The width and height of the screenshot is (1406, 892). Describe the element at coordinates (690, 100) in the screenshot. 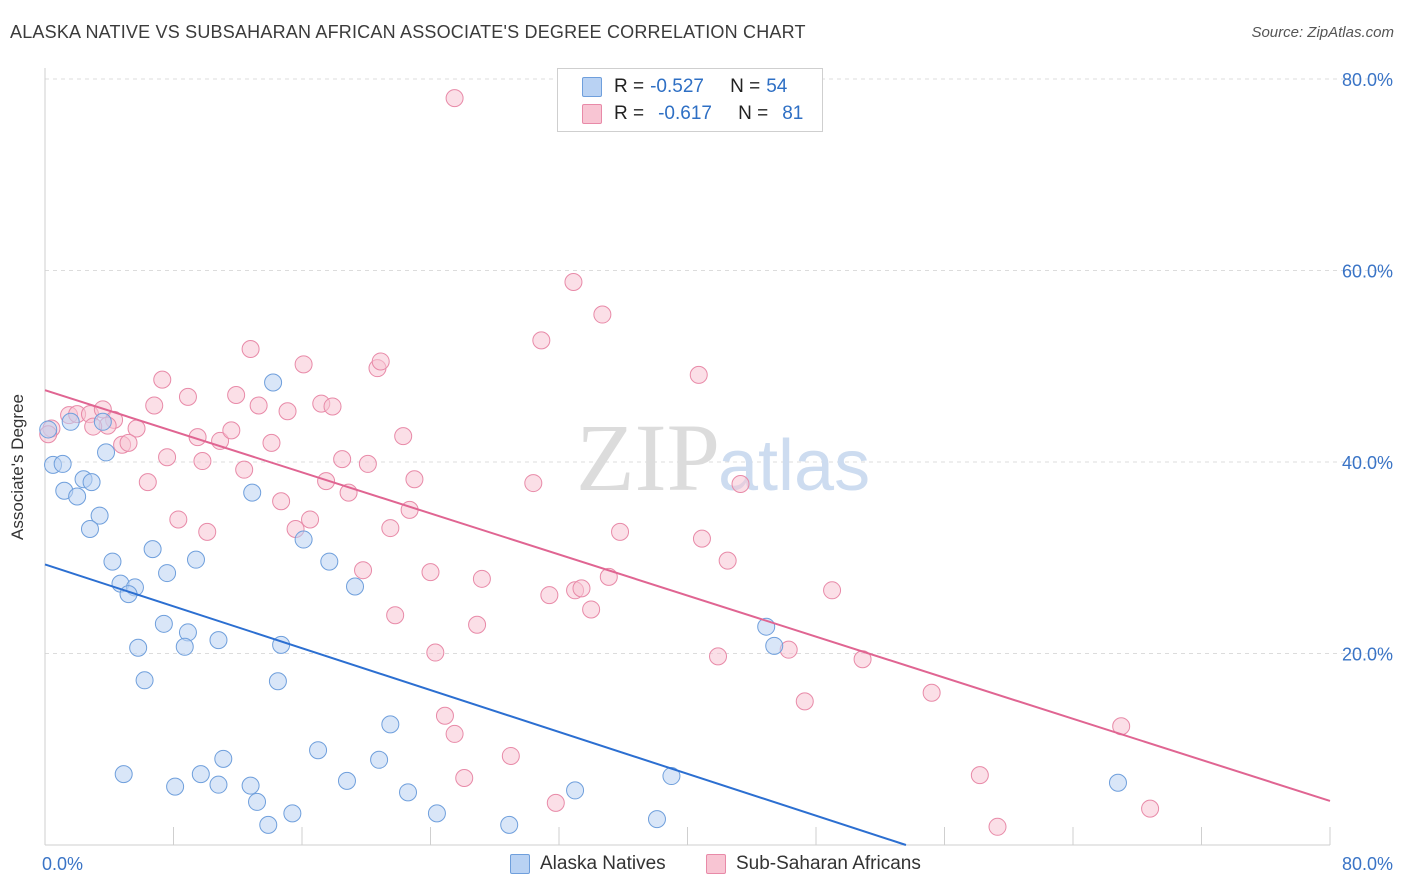

I see `stats-legend: R = -0.527 N = 54 R = -0.617 N = 81` at that location.